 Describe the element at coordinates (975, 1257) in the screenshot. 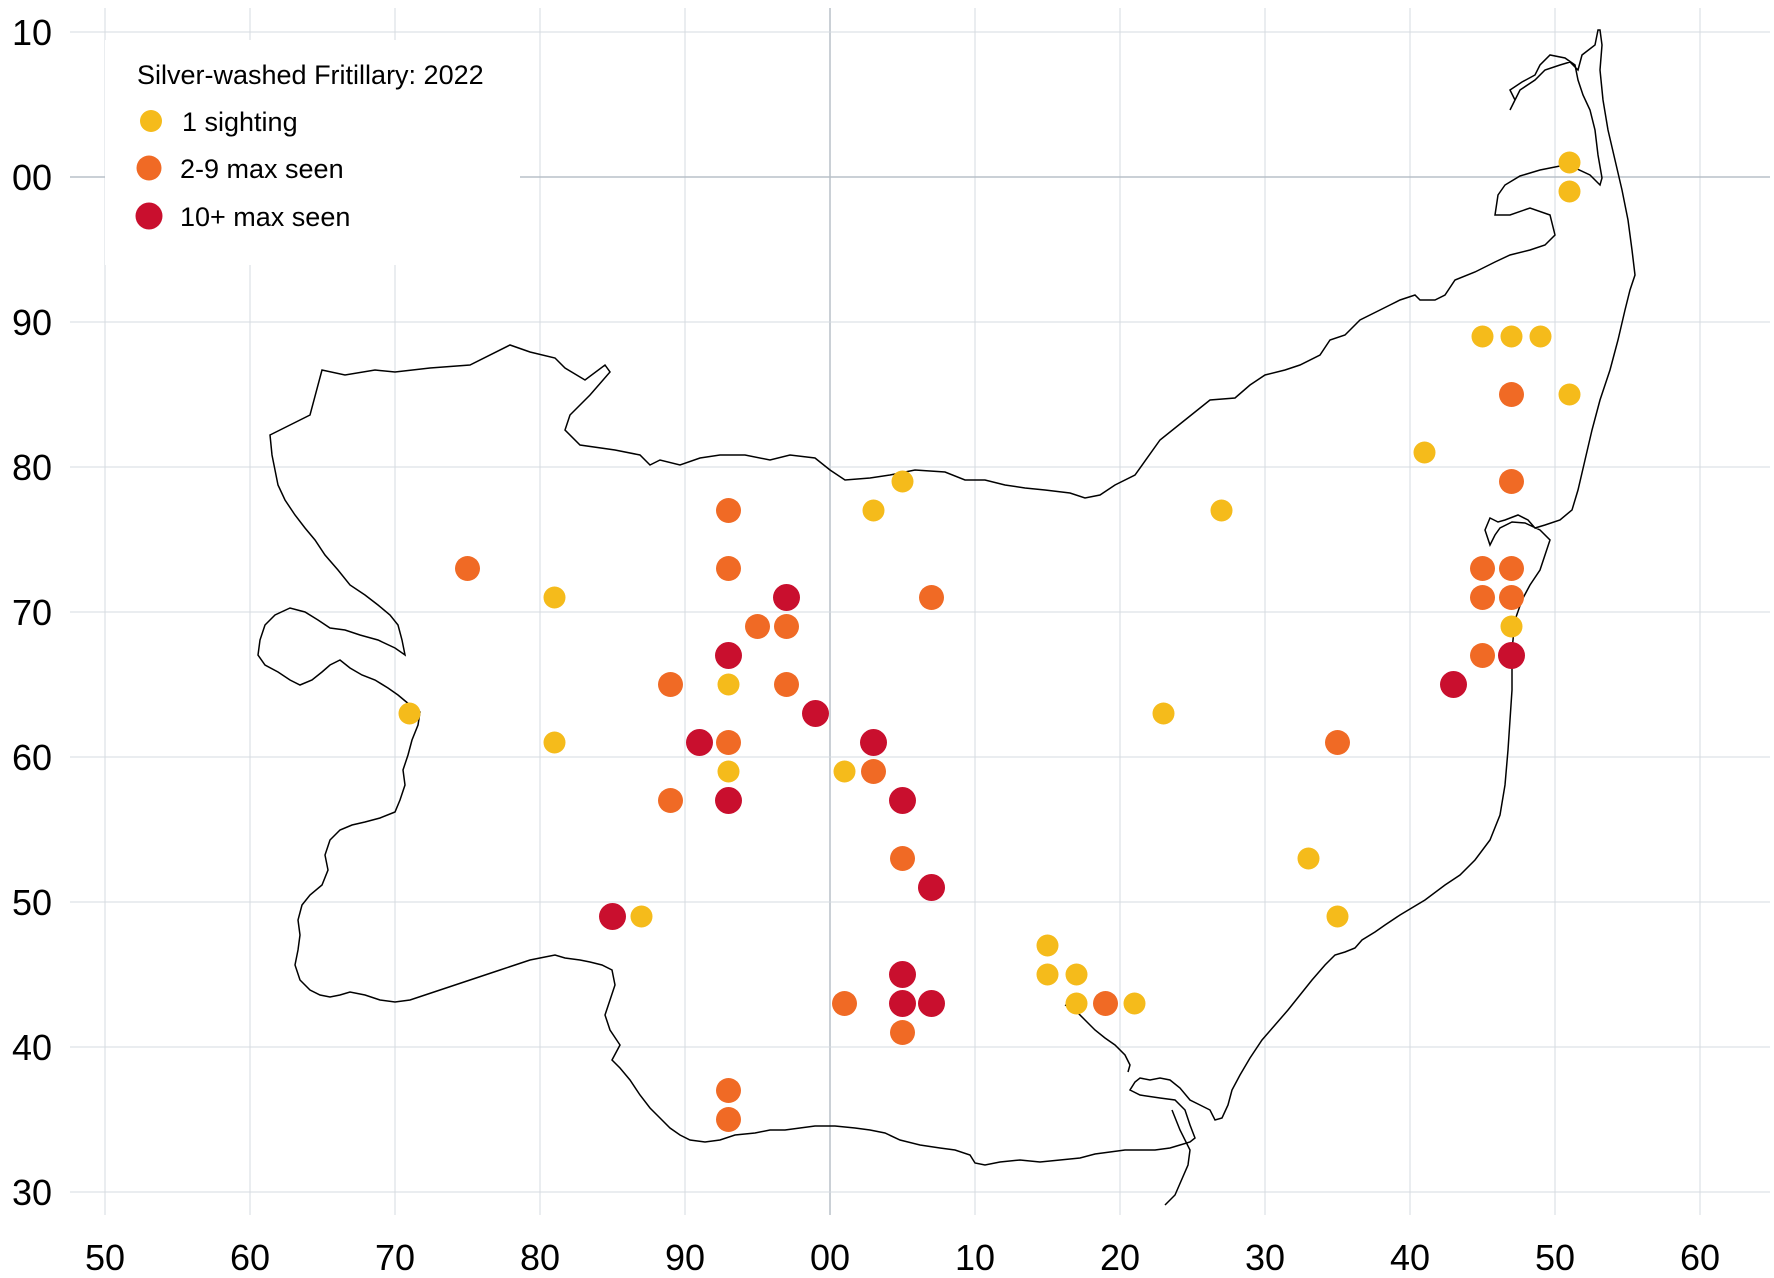

I see `x-tick-label: 10` at that location.